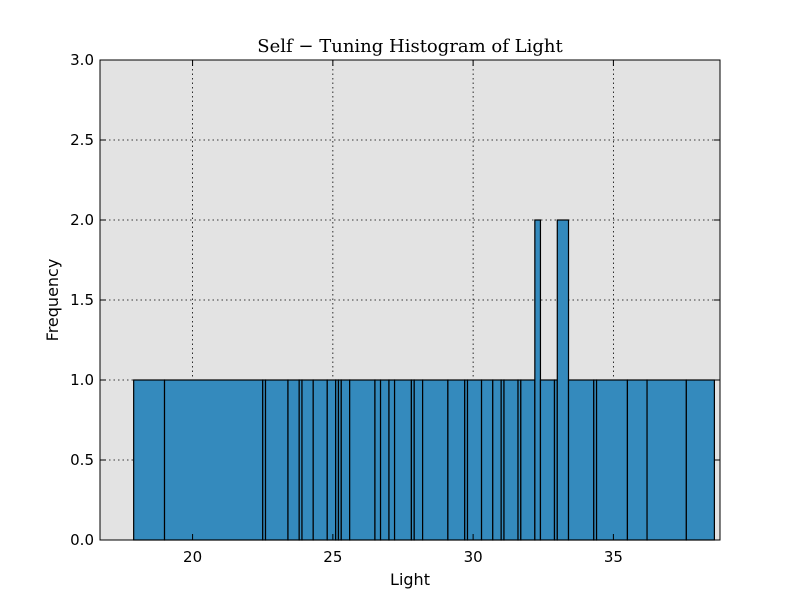  I want to click on y-tick-label: 0.0, so click(82, 540).